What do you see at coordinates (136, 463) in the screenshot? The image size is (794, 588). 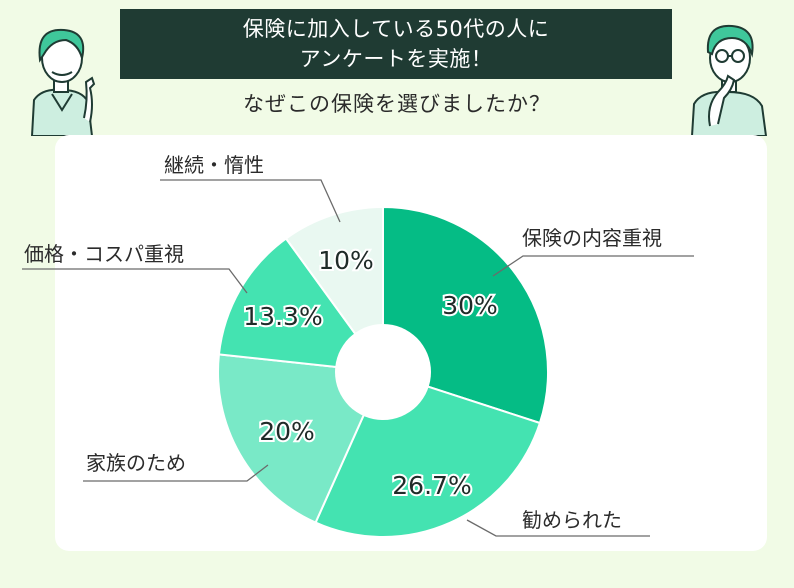 I see `category-label-3: 家族のため` at bounding box center [136, 463].